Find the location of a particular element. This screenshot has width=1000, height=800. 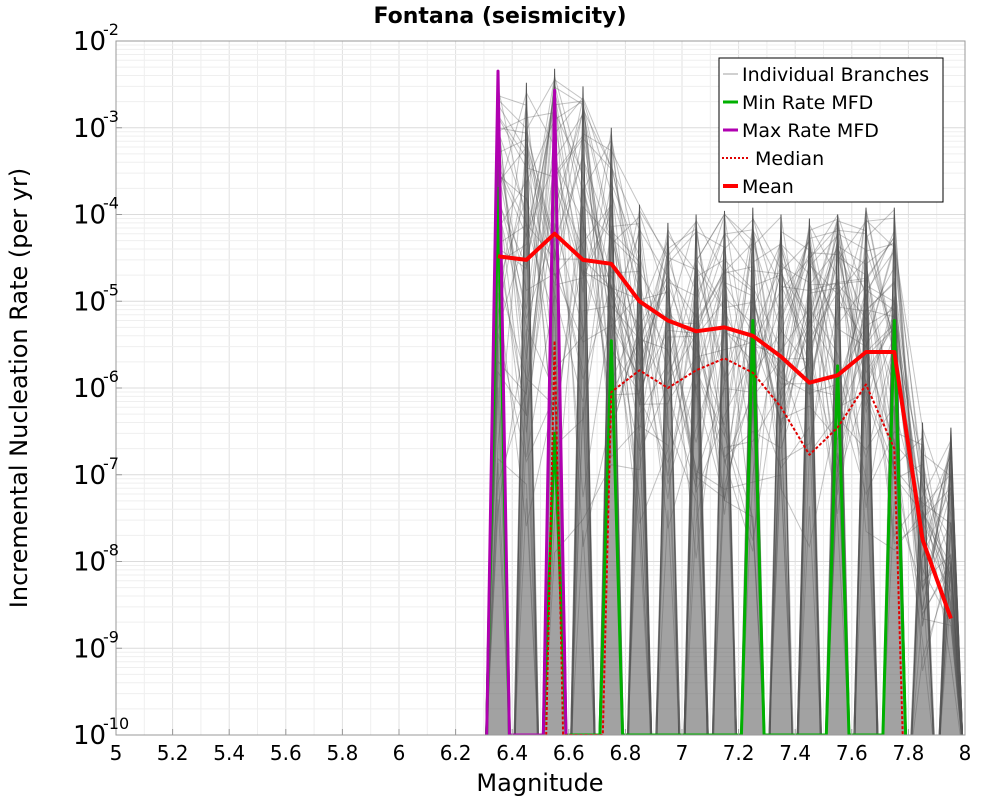

x-tick-label: 6 is located at coordinates (399, 753).